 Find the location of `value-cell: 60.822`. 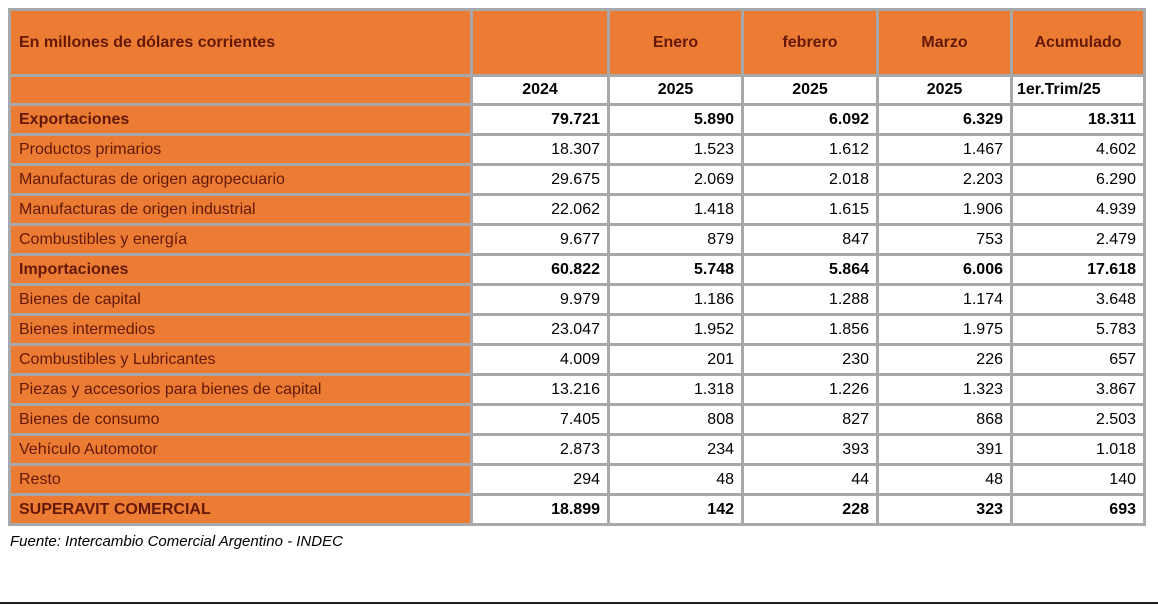

value-cell: 60.822 is located at coordinates (540, 269).